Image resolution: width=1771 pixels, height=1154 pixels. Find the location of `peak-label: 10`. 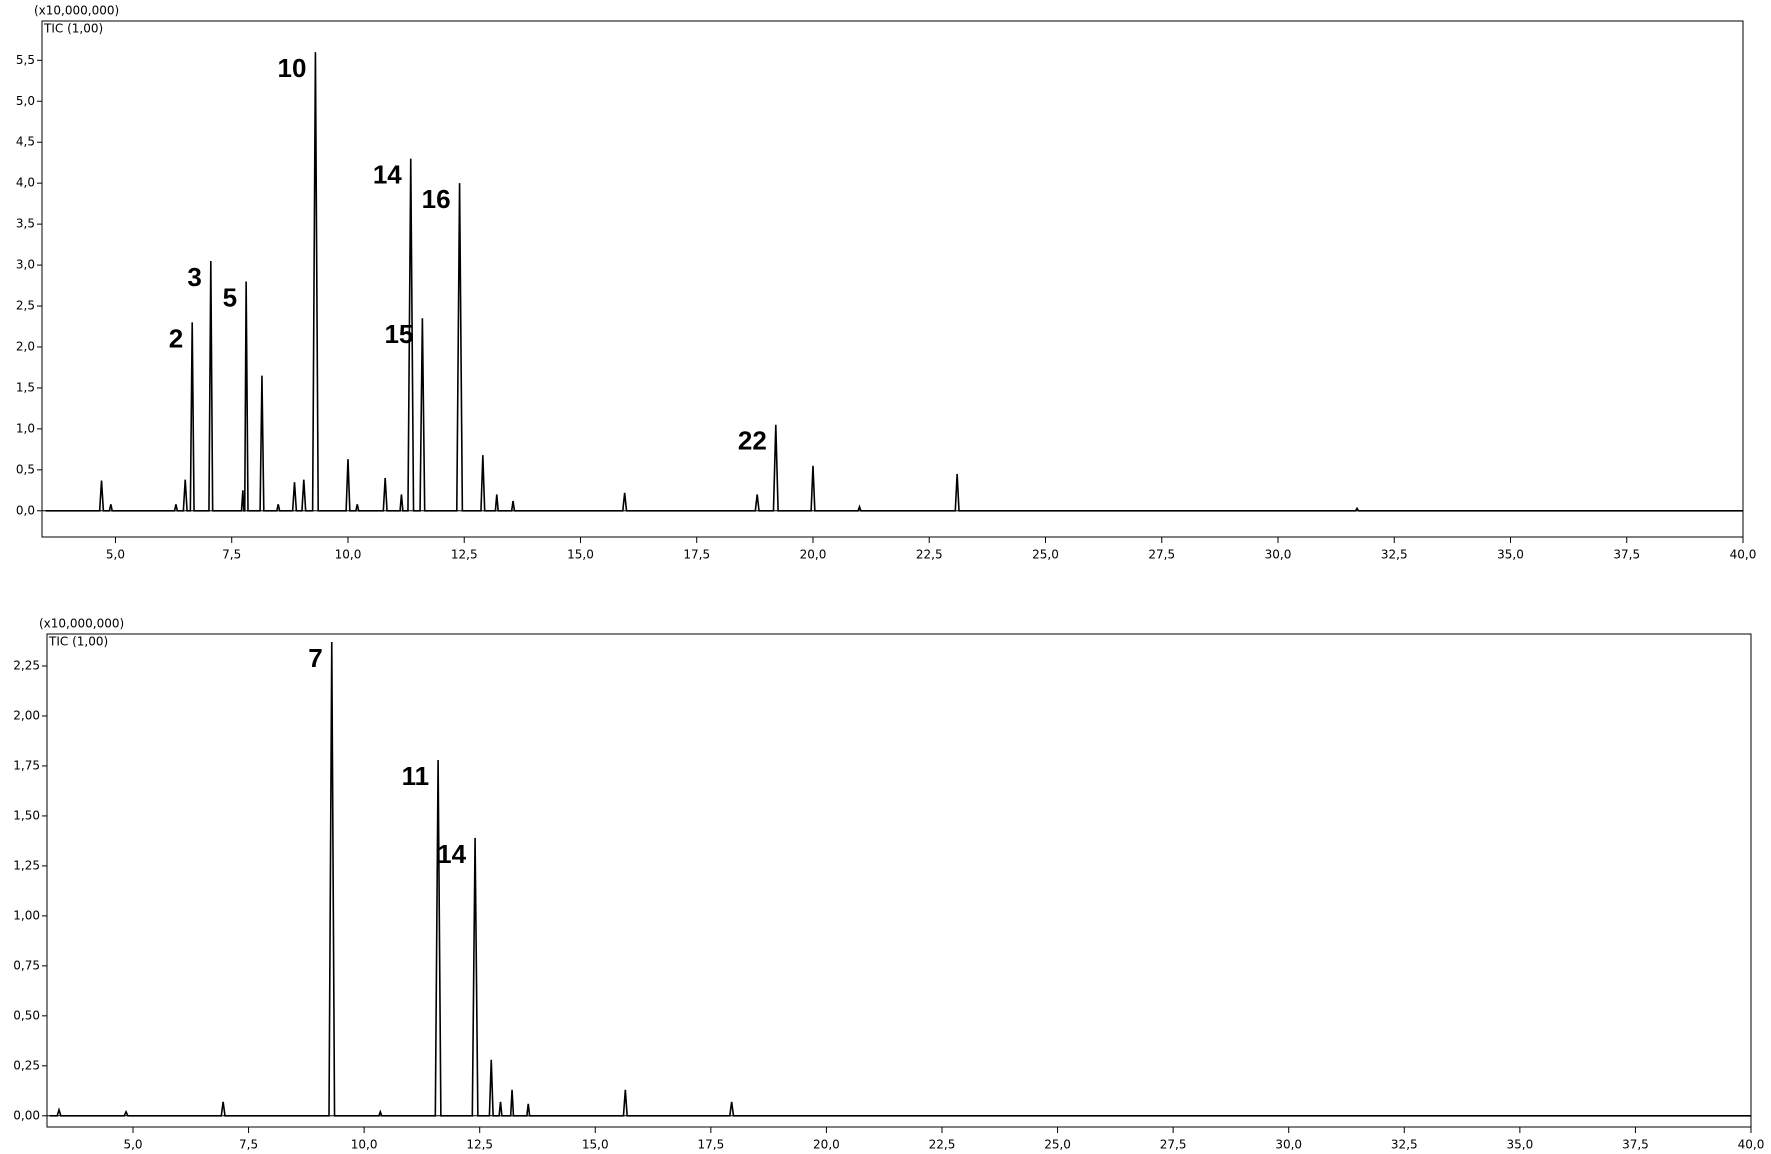

peak-label: 10 is located at coordinates (292, 68).